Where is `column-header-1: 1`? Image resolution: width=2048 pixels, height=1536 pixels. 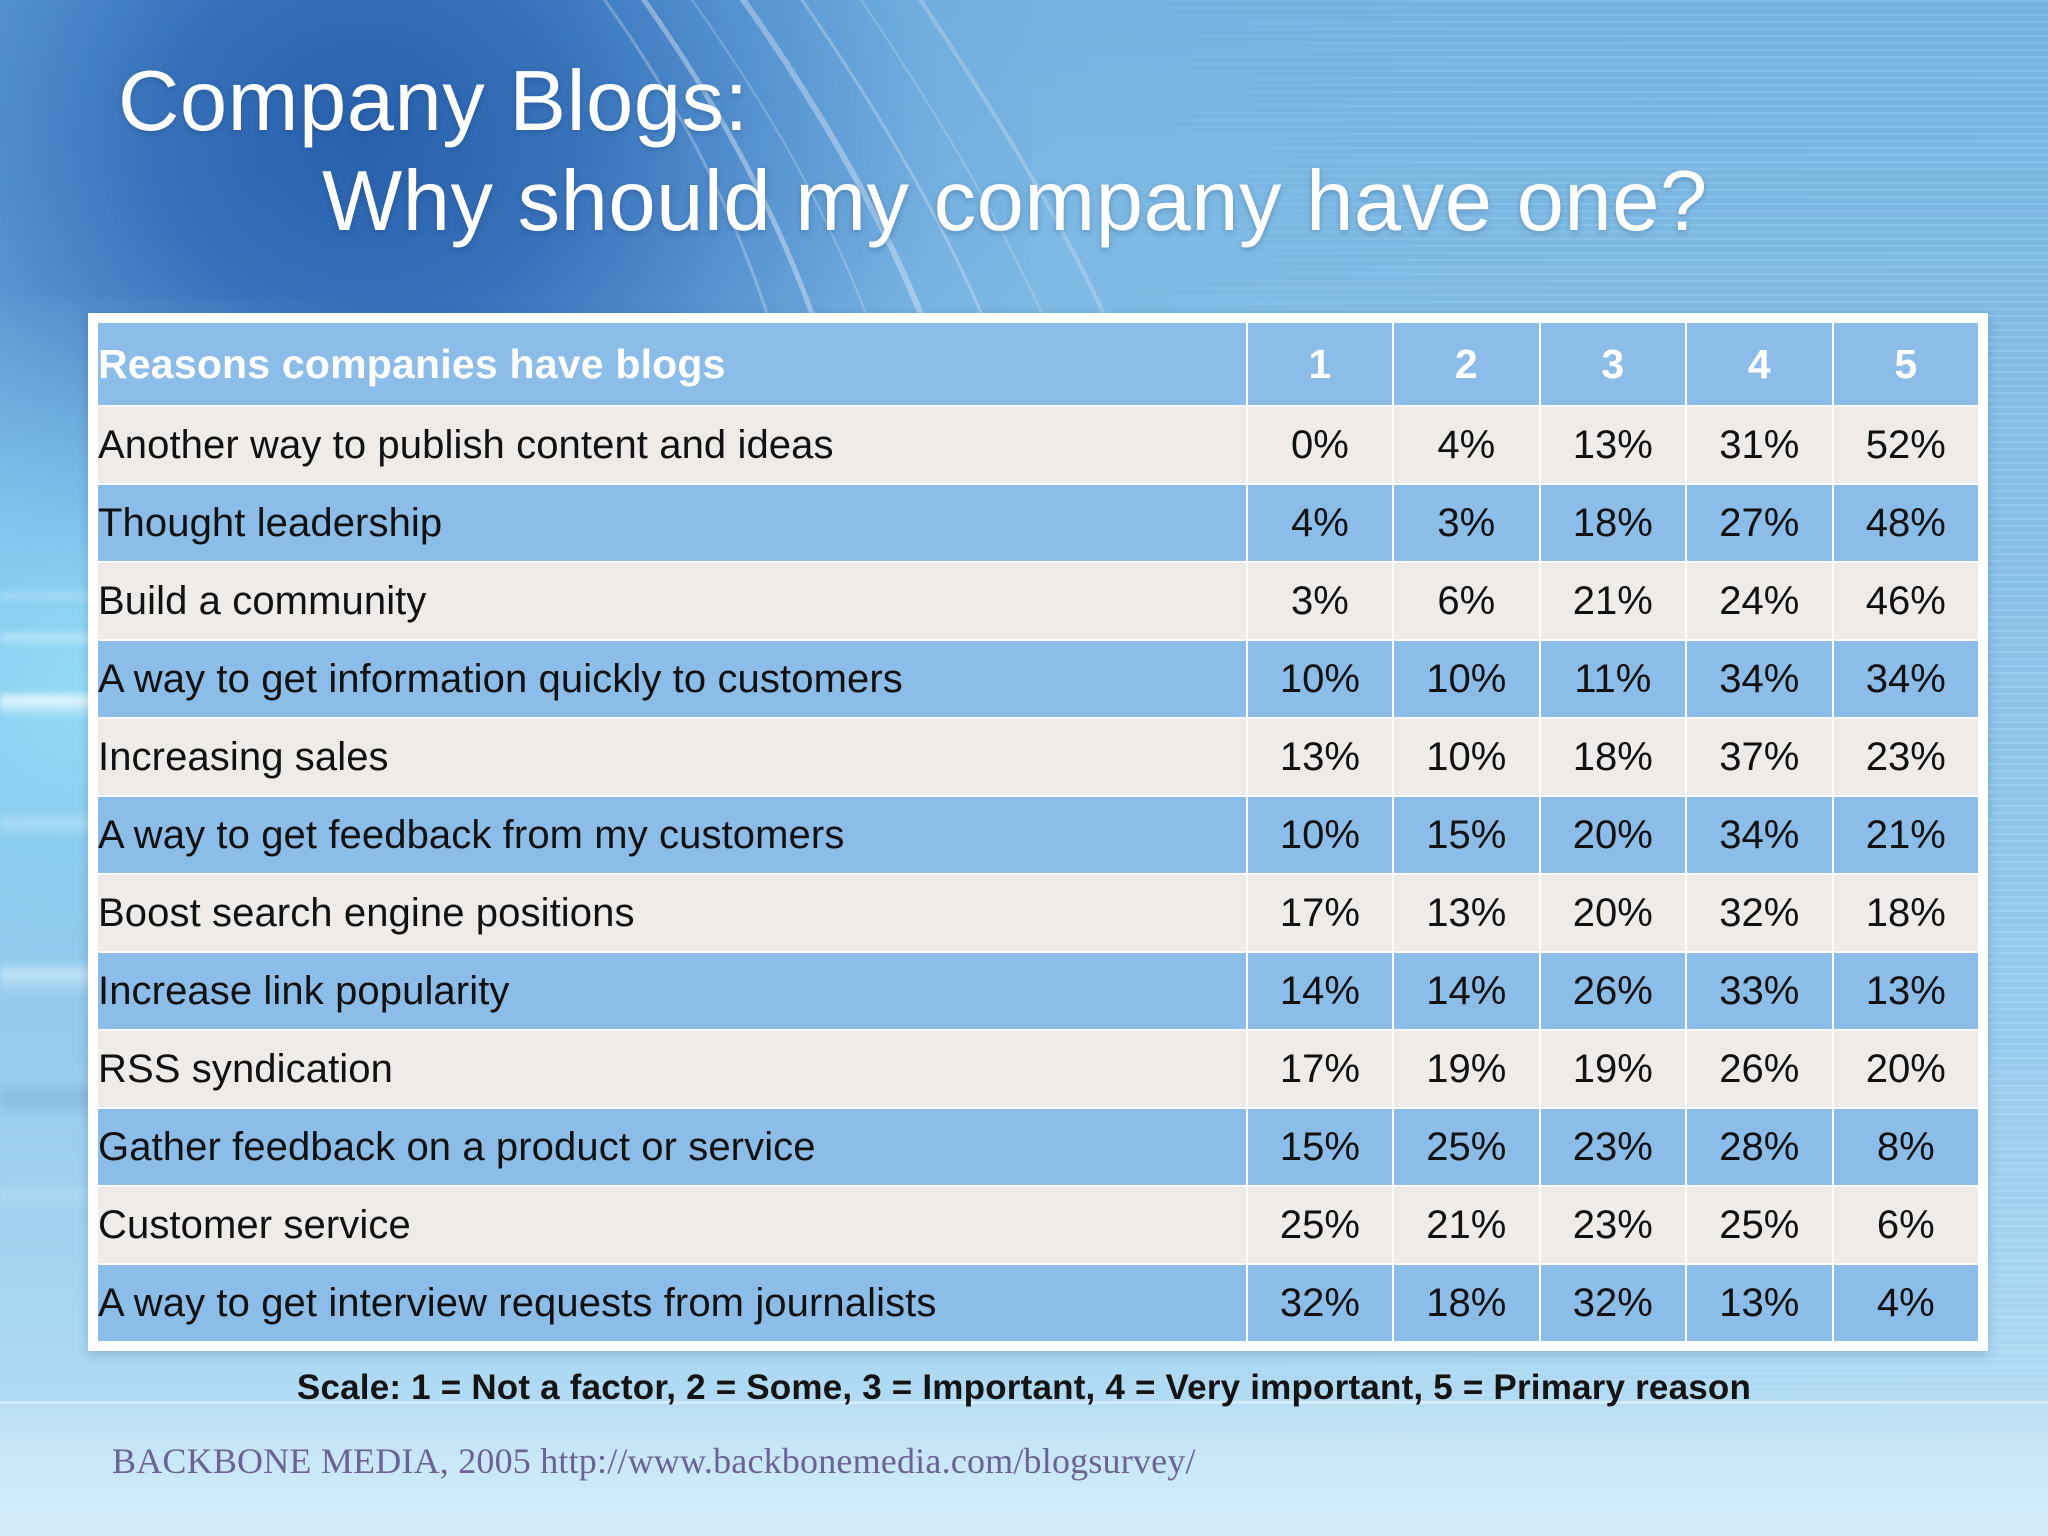 column-header-1: 1 is located at coordinates (1320, 364).